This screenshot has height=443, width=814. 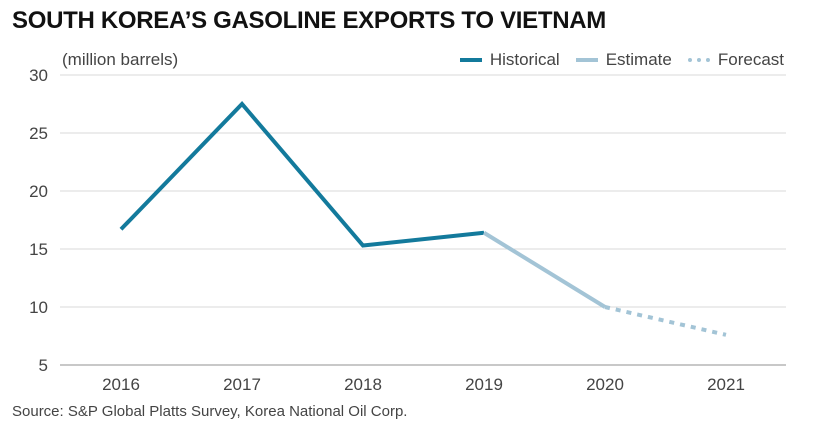 What do you see at coordinates (38, 75) in the screenshot?
I see `y-tick-label-30: 30` at bounding box center [38, 75].